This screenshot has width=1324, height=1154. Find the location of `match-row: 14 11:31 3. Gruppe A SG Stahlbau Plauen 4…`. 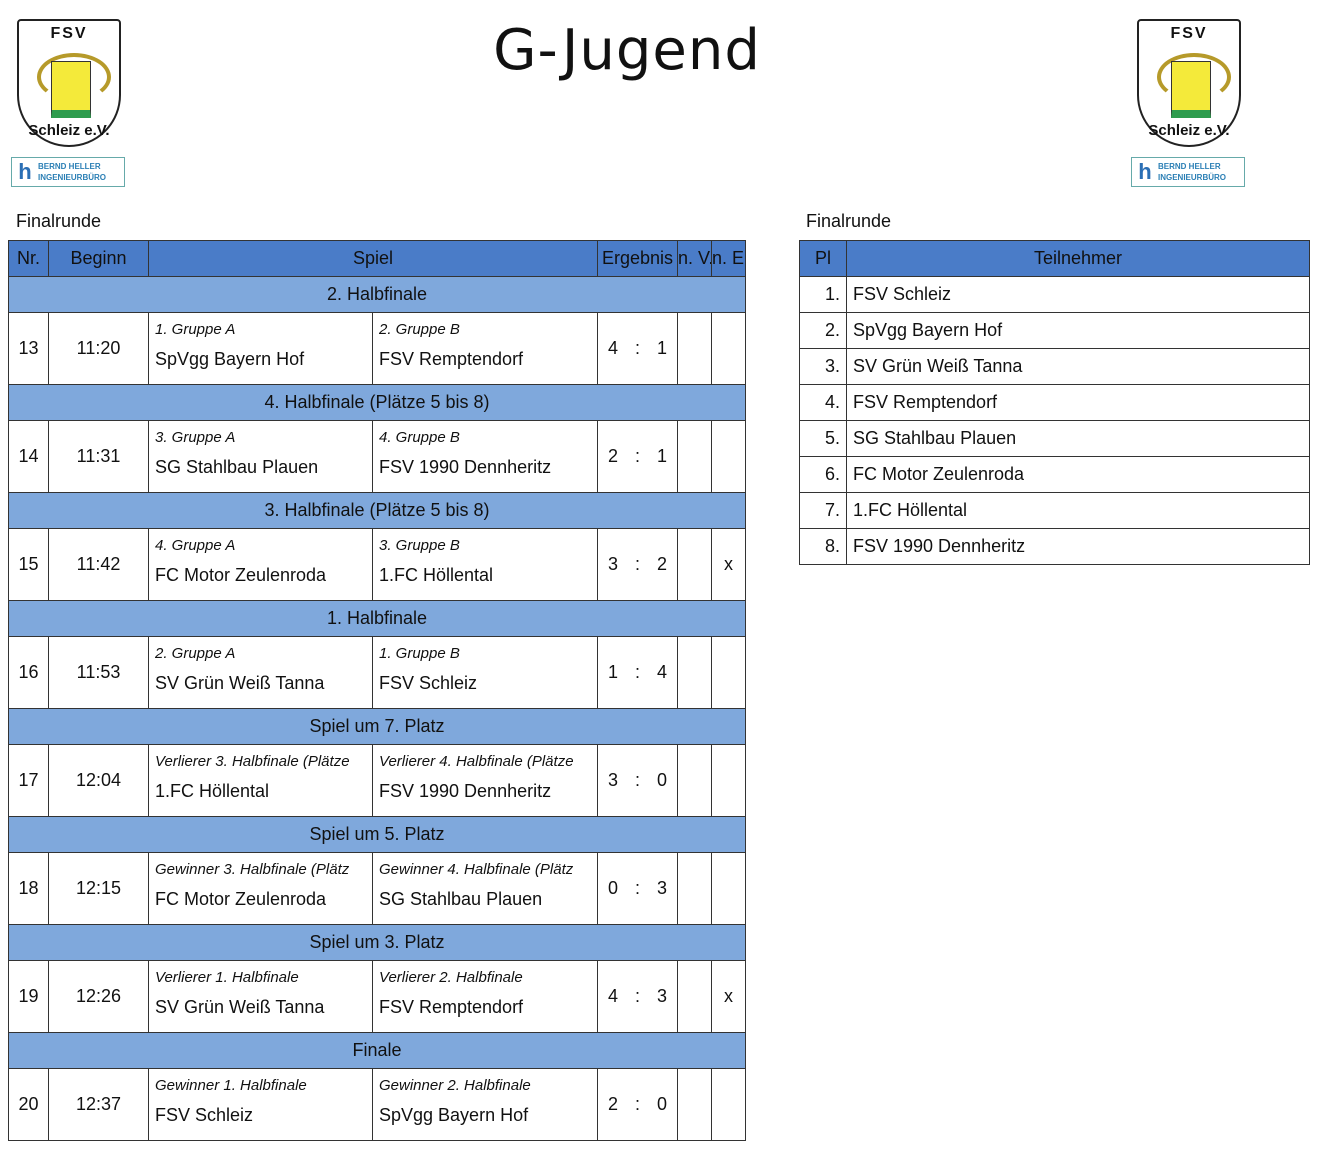

match-row: 14 11:31 3. Gruppe A SG Stahlbau Plauen 4… is located at coordinates (377, 456).